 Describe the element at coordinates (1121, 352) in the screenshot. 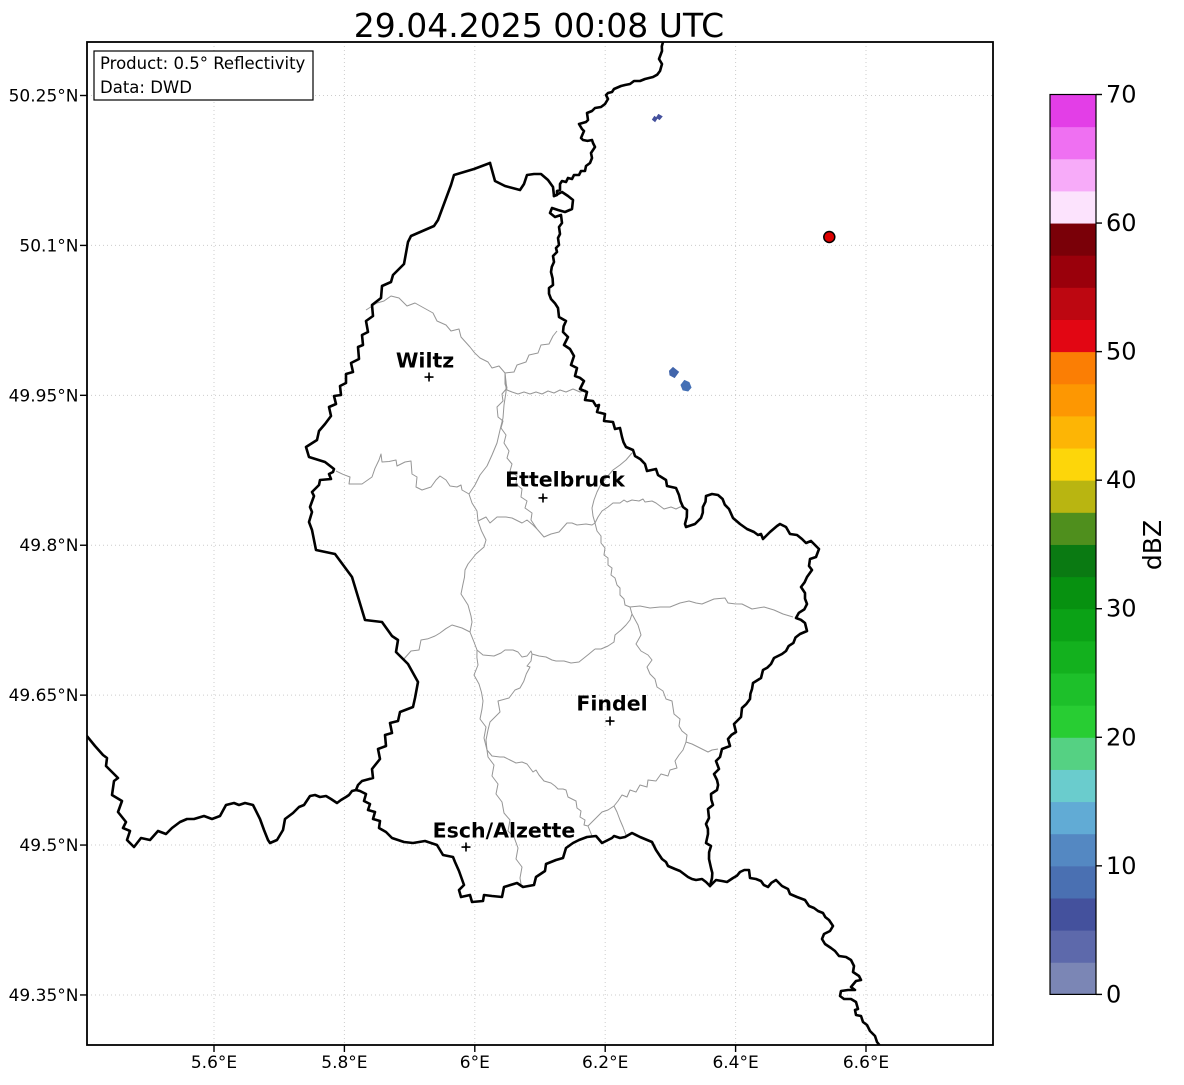

I see `colorbar-tick-label: 50` at that location.